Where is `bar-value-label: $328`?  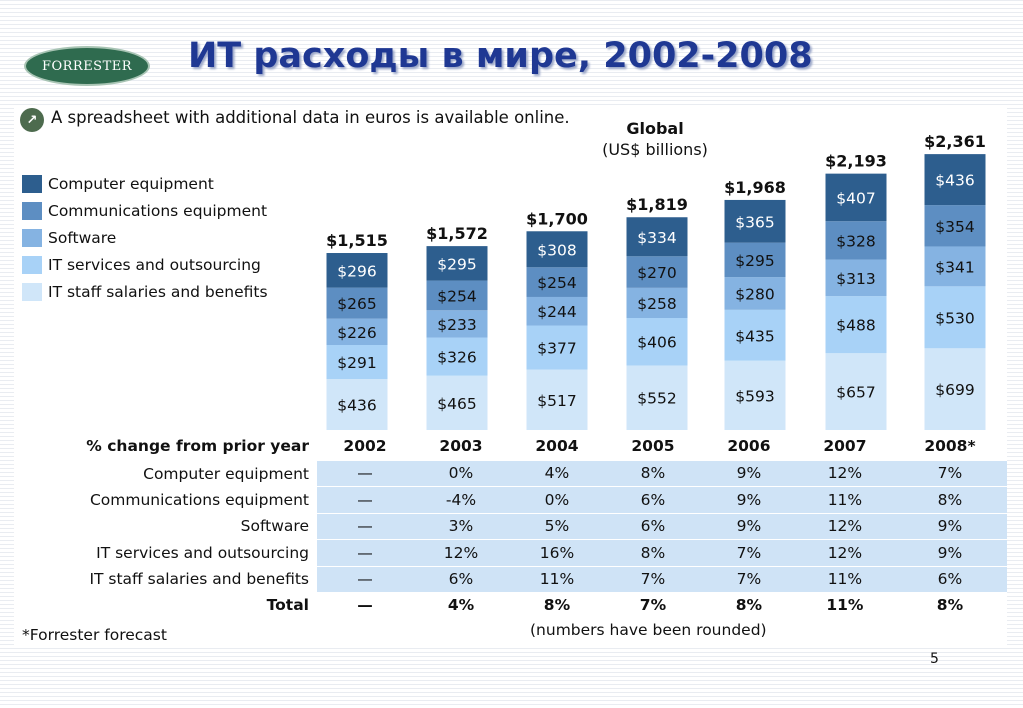 bar-value-label: $328 is located at coordinates (855, 241).